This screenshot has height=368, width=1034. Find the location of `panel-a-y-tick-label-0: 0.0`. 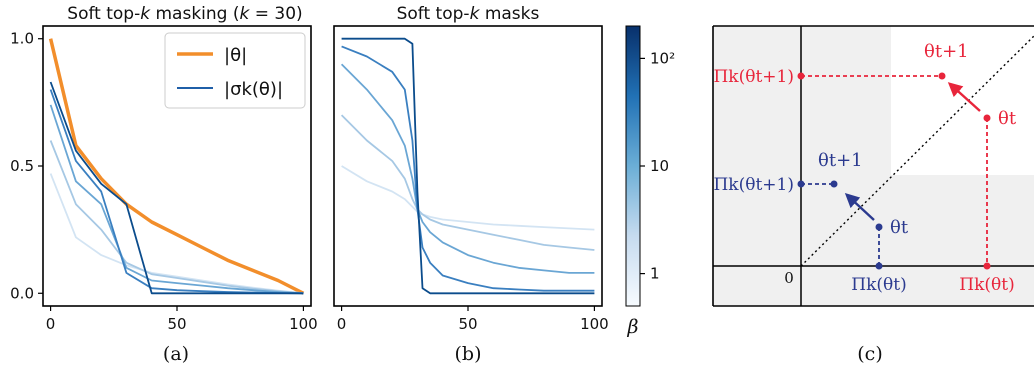

panel-a-y-tick-label-0: 0.0 is located at coordinates (22, 293).